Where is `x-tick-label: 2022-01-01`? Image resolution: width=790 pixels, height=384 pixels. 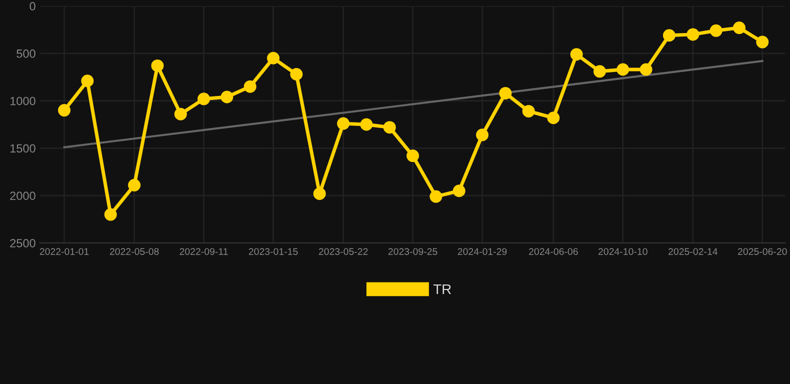
x-tick-label: 2022-01-01 is located at coordinates (64, 251).